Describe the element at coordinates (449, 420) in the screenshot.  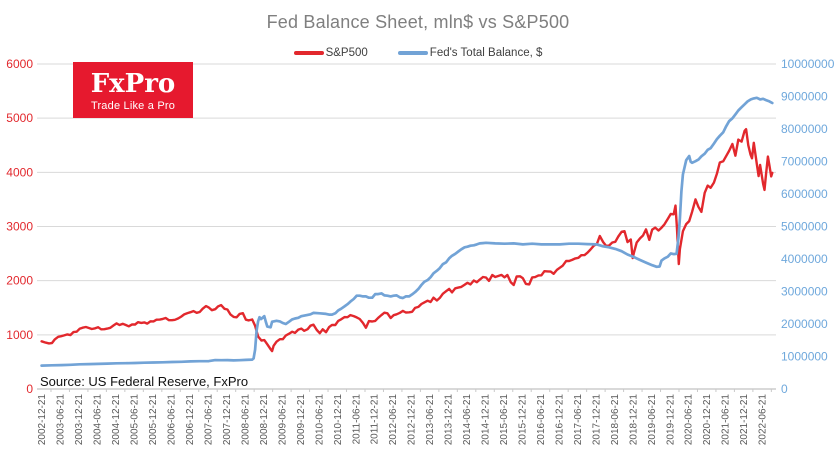
I see `x-tick-label: 2013-12-21` at that location.